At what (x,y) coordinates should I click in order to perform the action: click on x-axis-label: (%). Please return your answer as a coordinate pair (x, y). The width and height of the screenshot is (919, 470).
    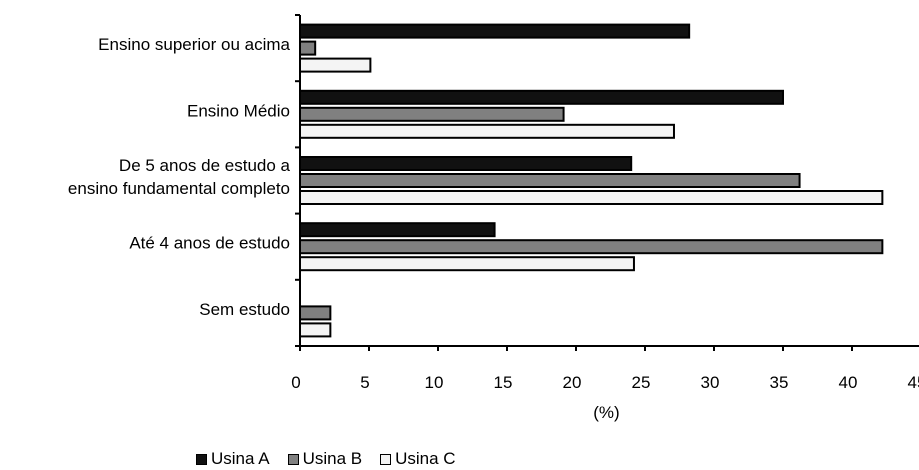
    Looking at the image, I should click on (606, 412).